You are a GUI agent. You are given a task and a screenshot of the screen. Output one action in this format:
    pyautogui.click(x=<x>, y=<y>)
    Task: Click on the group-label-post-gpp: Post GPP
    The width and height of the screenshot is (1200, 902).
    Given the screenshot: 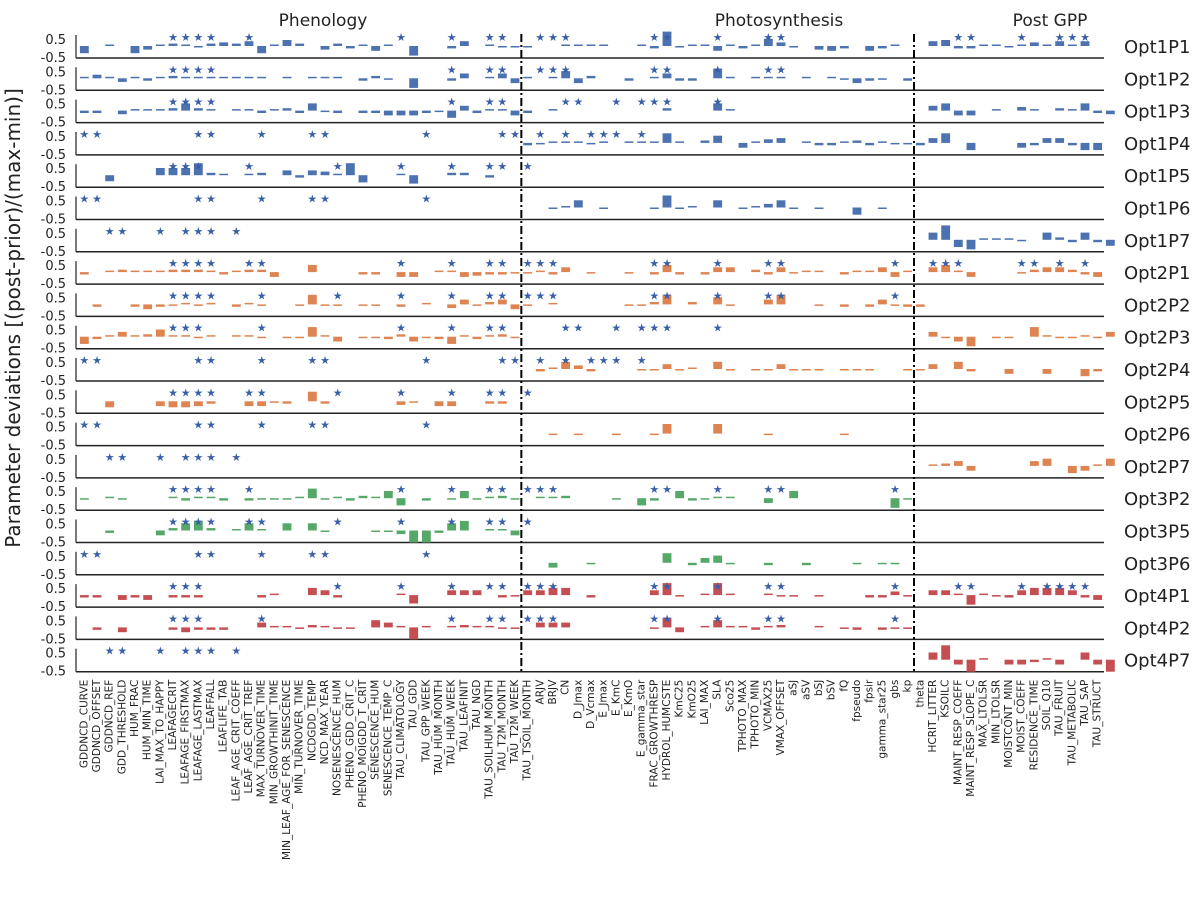 What is the action you would take?
    pyautogui.click(x=1050, y=21)
    